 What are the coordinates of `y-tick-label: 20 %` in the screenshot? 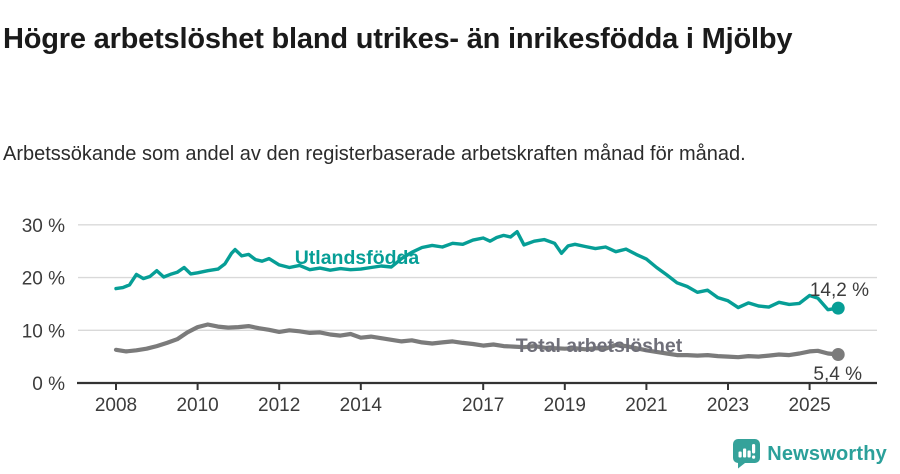 It's located at (43, 279).